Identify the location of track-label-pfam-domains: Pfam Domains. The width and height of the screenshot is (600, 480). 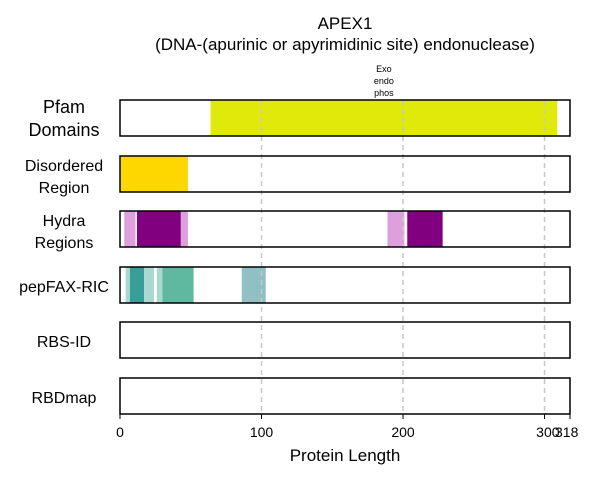
(63, 118).